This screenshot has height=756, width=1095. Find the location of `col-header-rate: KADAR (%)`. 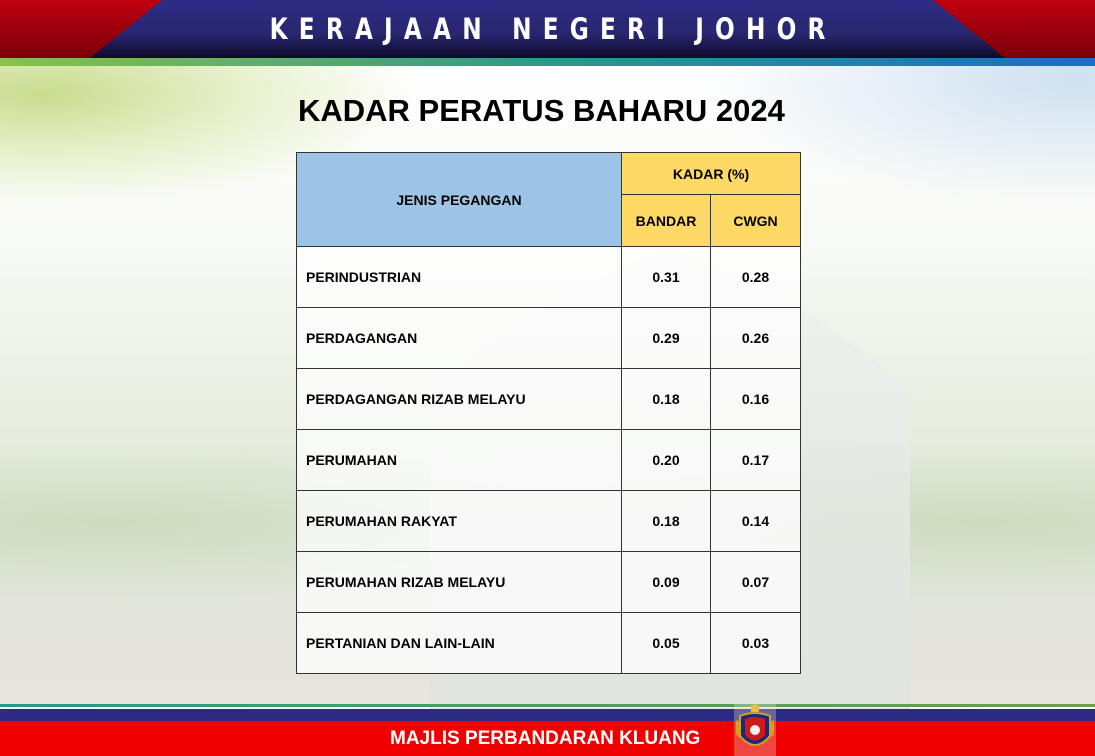

col-header-rate: KADAR (%) is located at coordinates (711, 173).